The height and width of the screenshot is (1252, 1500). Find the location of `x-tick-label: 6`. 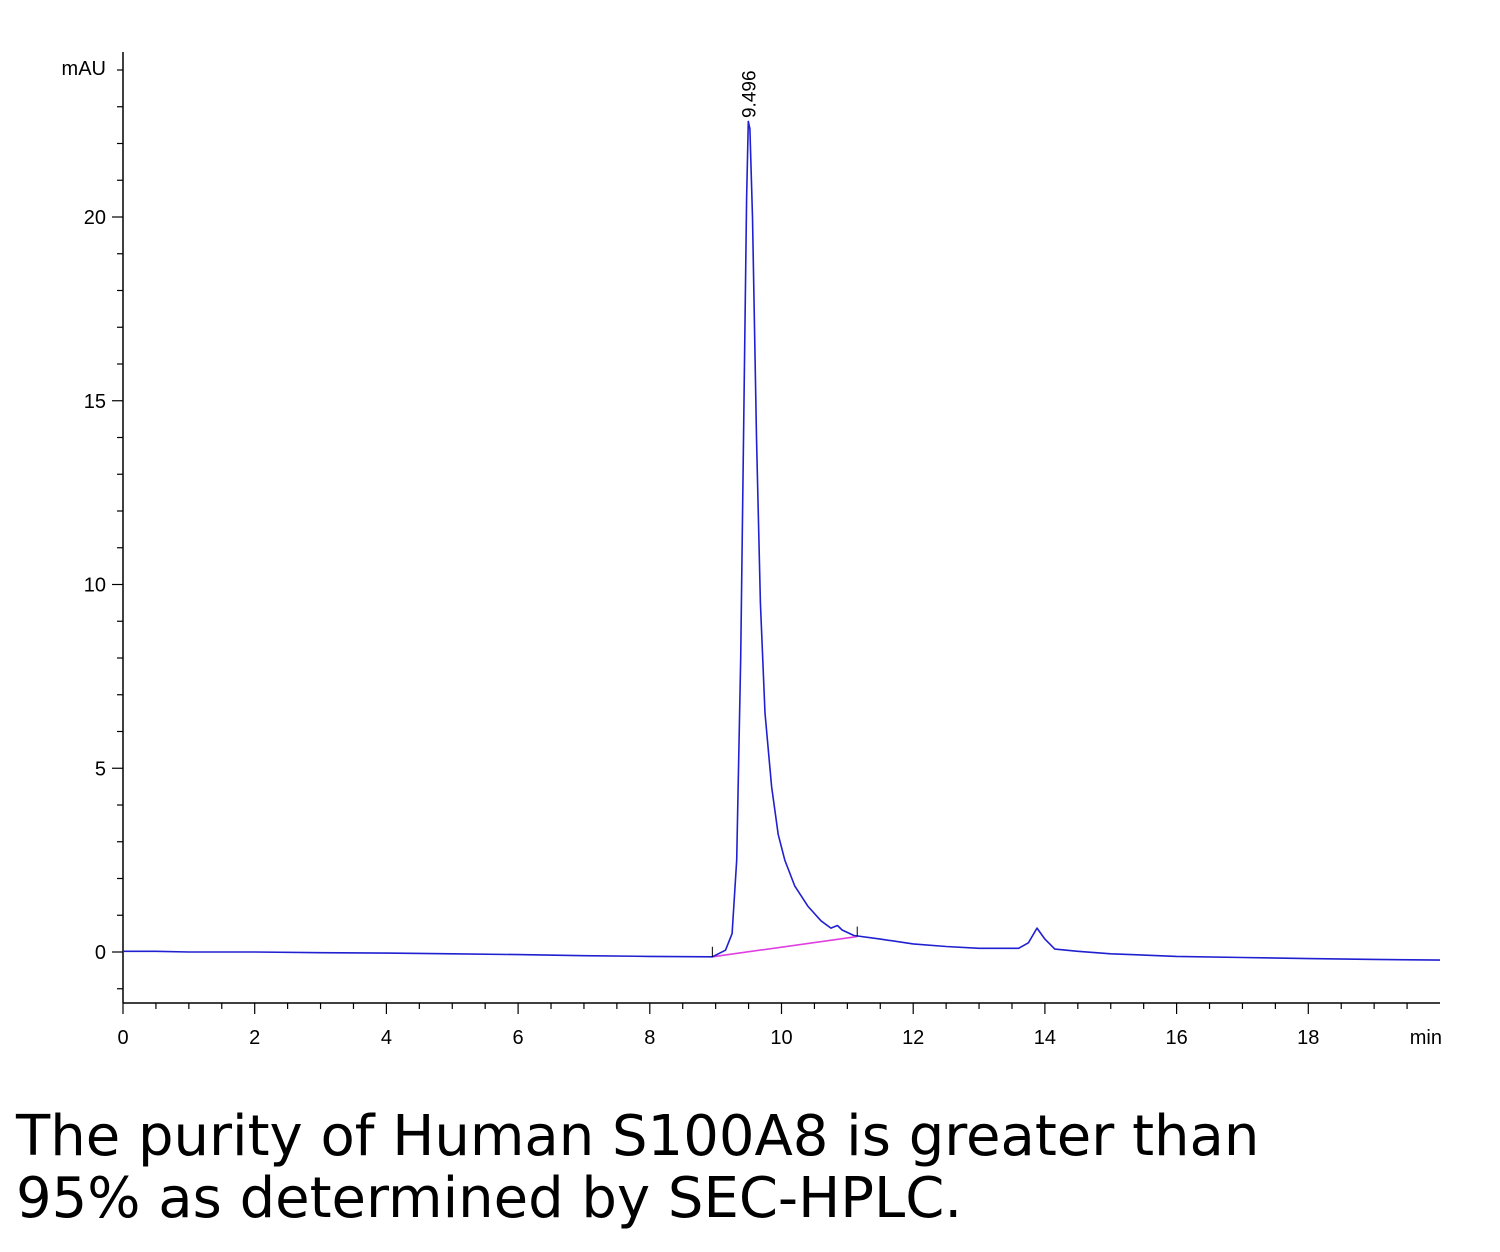

x-tick-label: 6 is located at coordinates (518, 1038).